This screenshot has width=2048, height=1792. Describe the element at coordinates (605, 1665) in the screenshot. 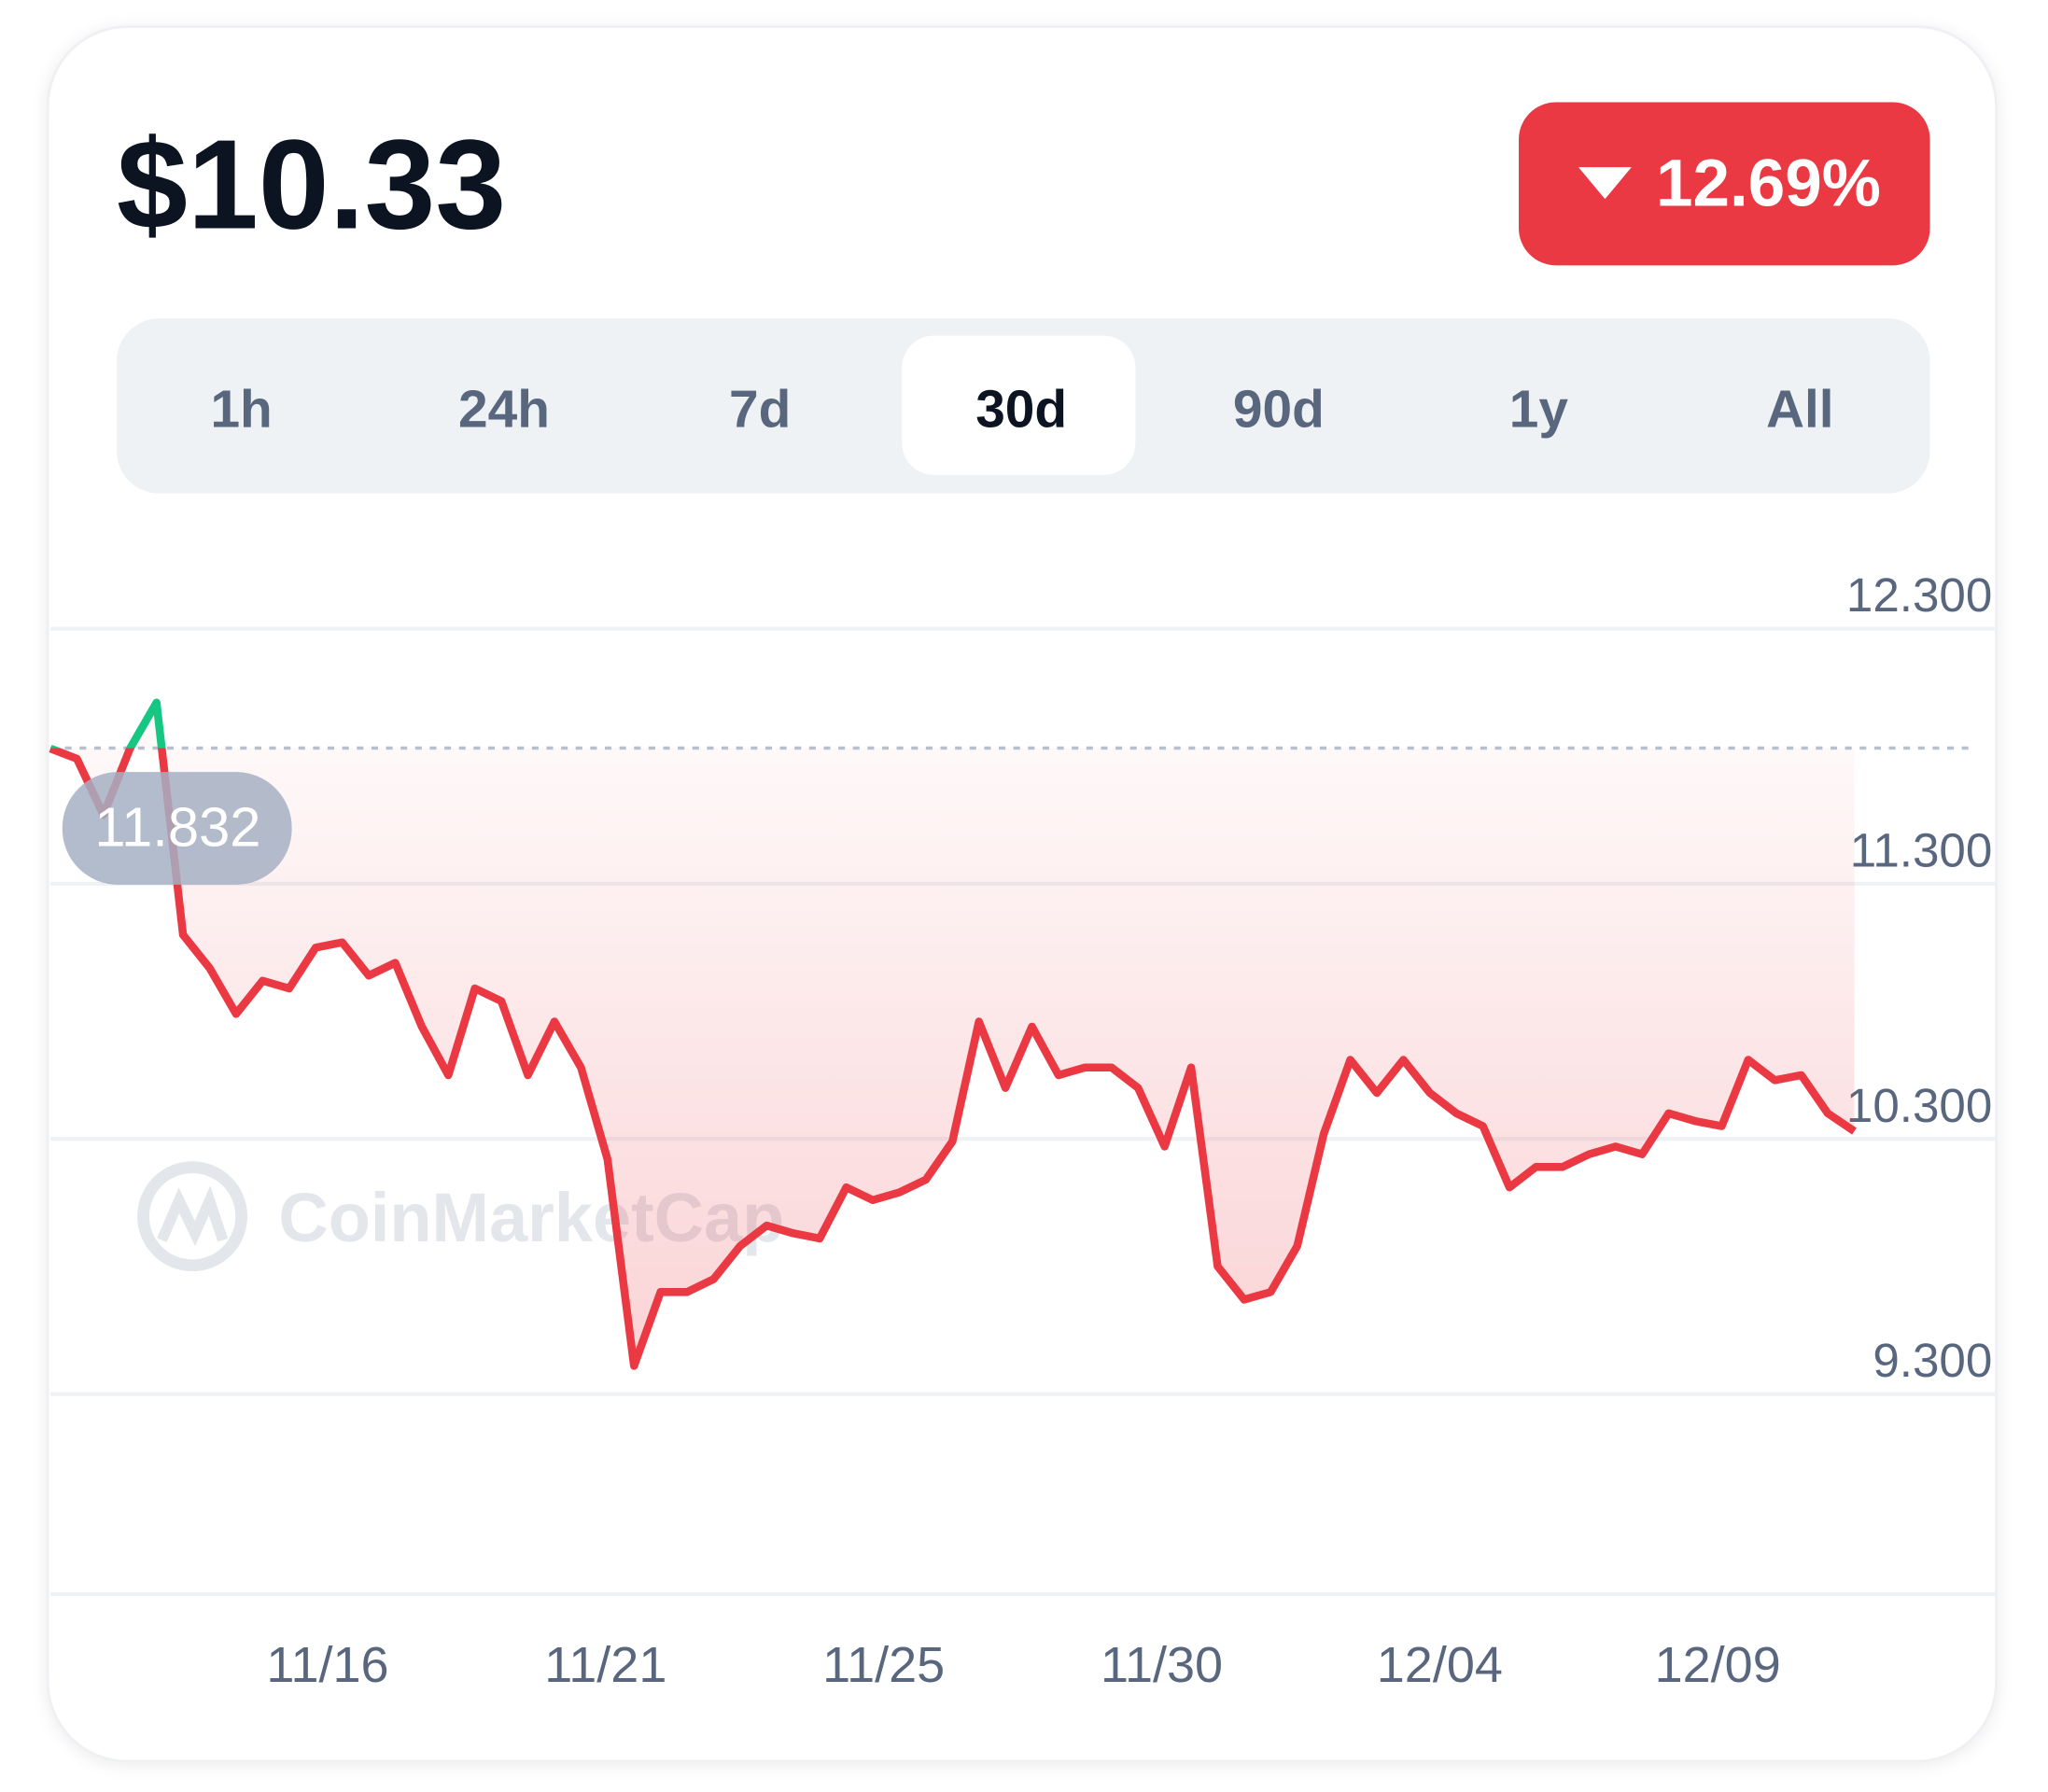

I see `x-tick-label: 11/21` at that location.